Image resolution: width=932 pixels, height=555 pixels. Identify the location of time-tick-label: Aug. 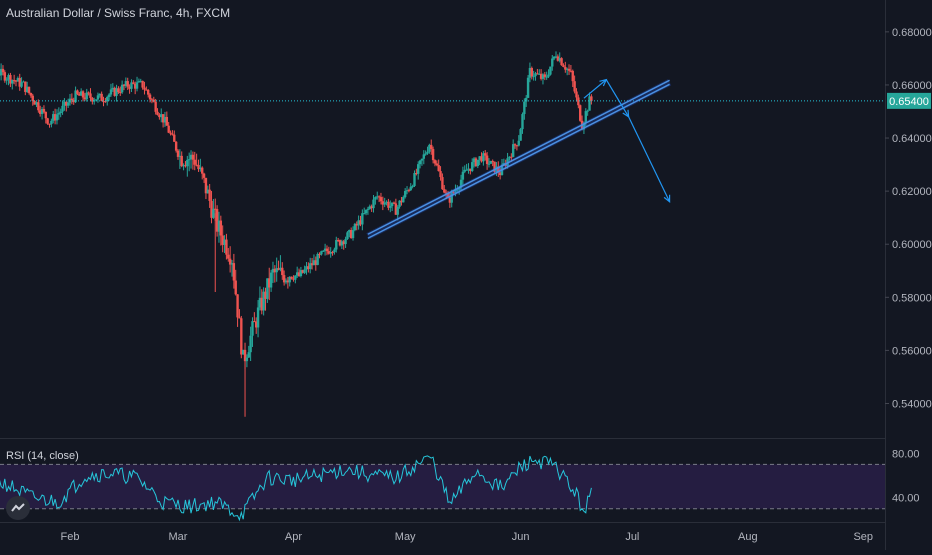
(748, 537).